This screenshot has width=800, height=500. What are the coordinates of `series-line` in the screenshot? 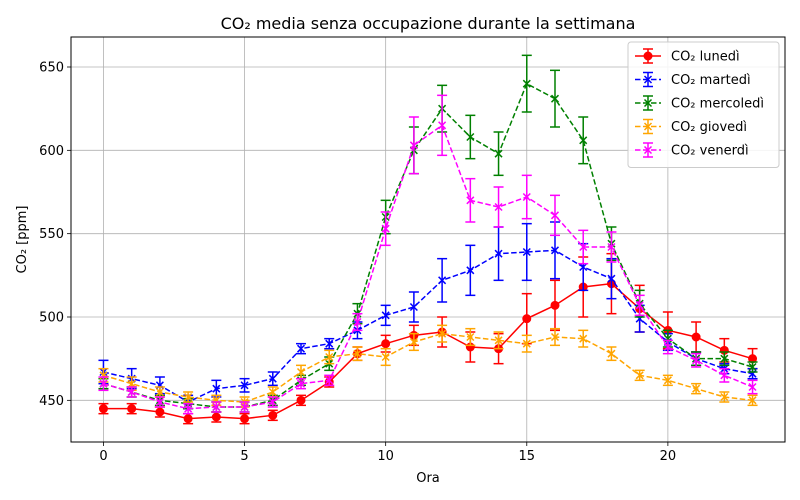 It's located at (428, 367).